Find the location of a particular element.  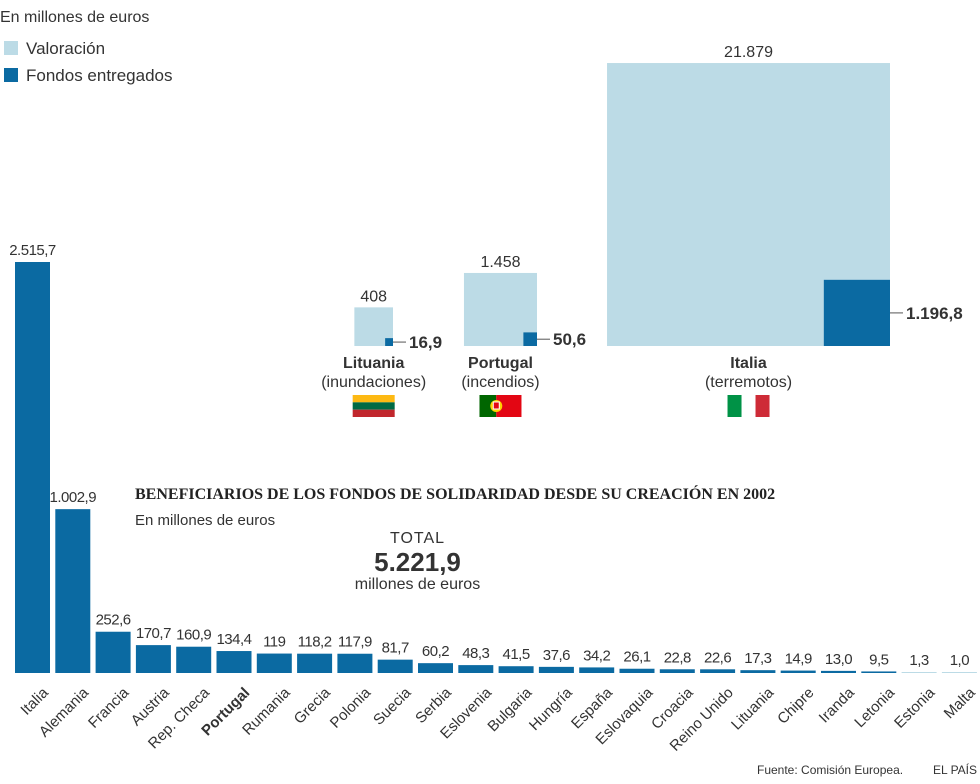

source-note: Fuente: Comisión Europea. is located at coordinates (830, 770).